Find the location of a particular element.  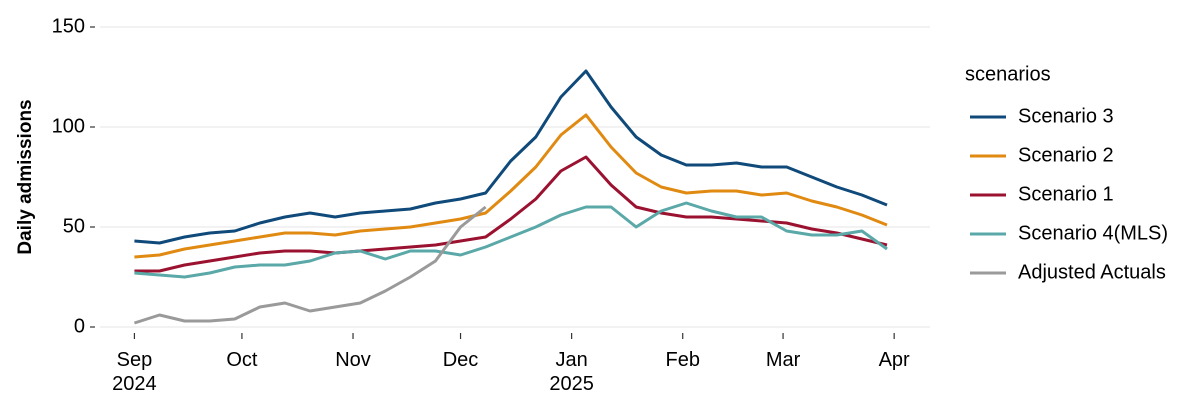

x-tick-label-line: Mar is located at coordinates (783, 360).